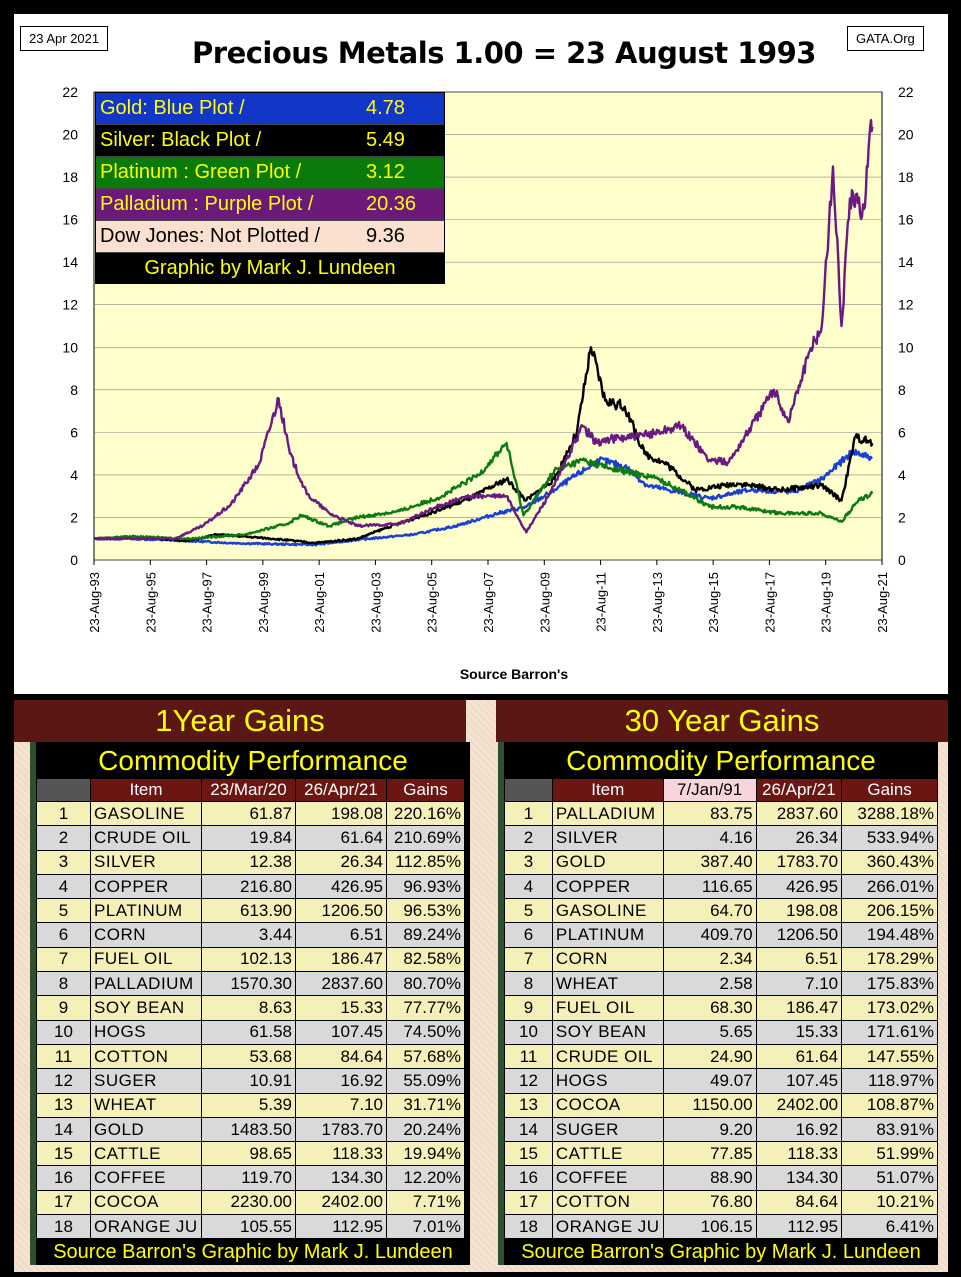  I want to click on value-cell: 31.71%, so click(425, 1105).